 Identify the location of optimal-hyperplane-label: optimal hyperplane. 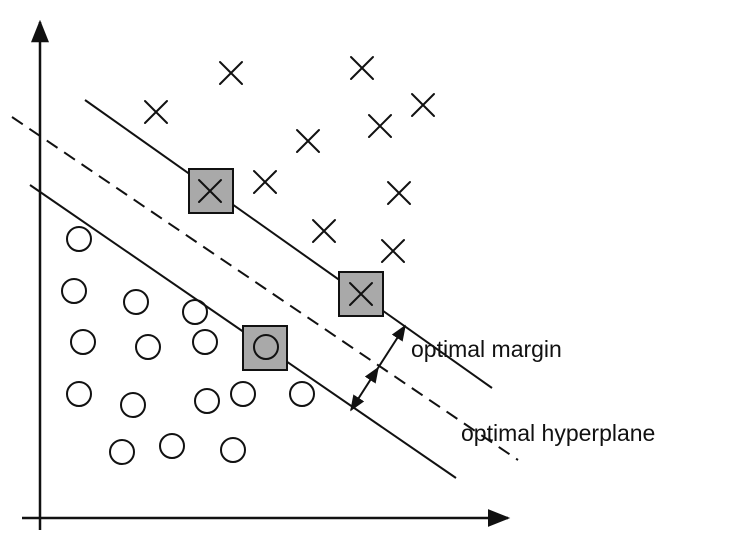
(558, 433).